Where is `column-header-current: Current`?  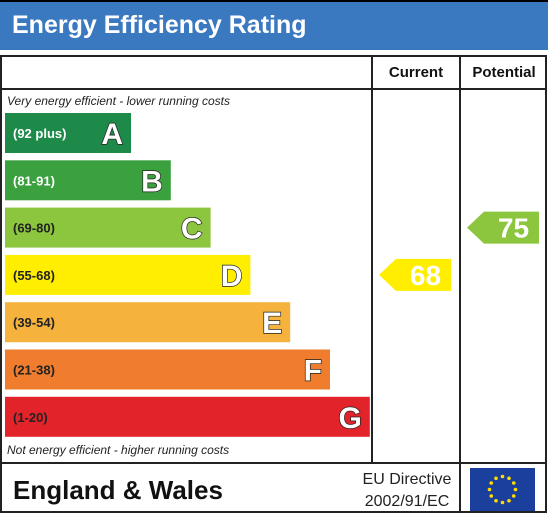
column-header-current: Current is located at coordinates (416, 72).